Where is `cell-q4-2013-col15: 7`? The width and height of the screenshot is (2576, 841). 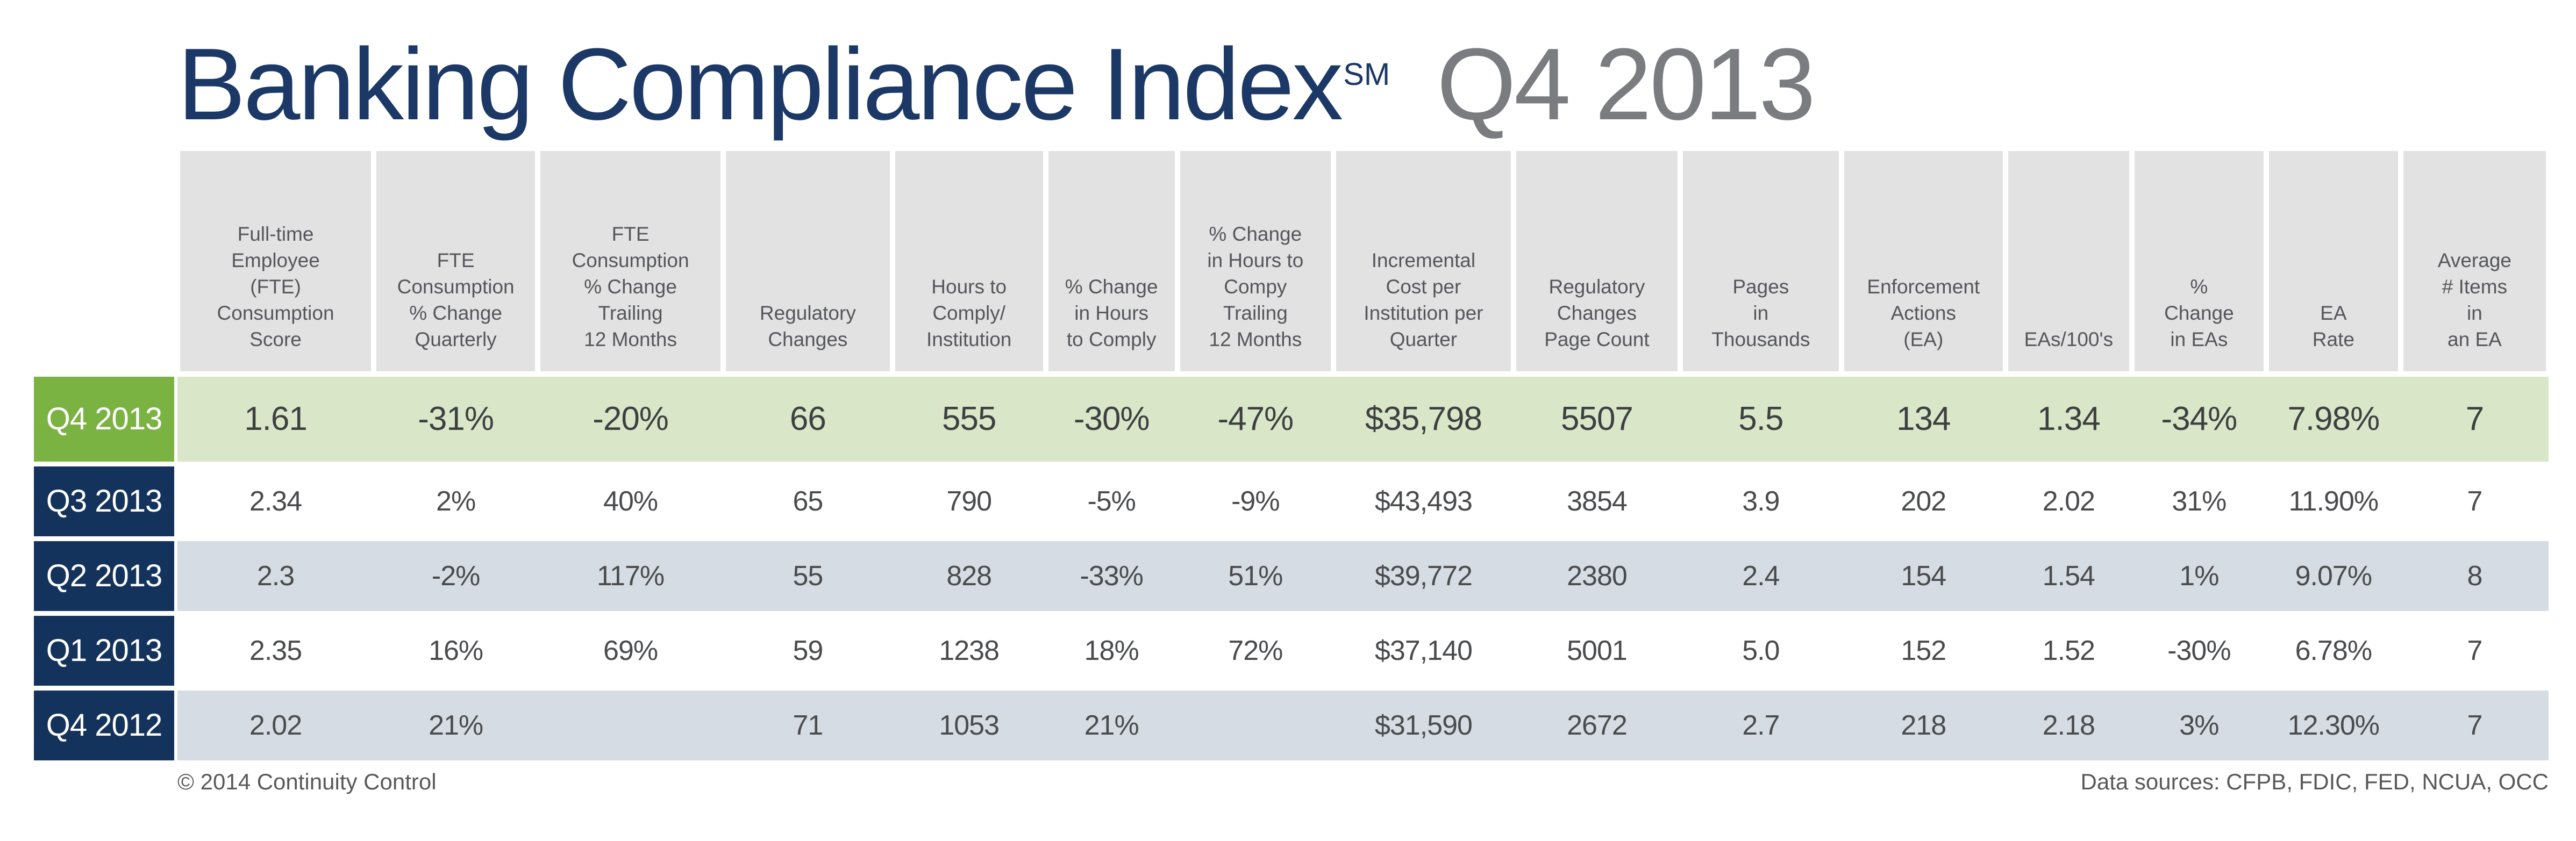
cell-q4-2013-col15: 7 is located at coordinates (2474, 418).